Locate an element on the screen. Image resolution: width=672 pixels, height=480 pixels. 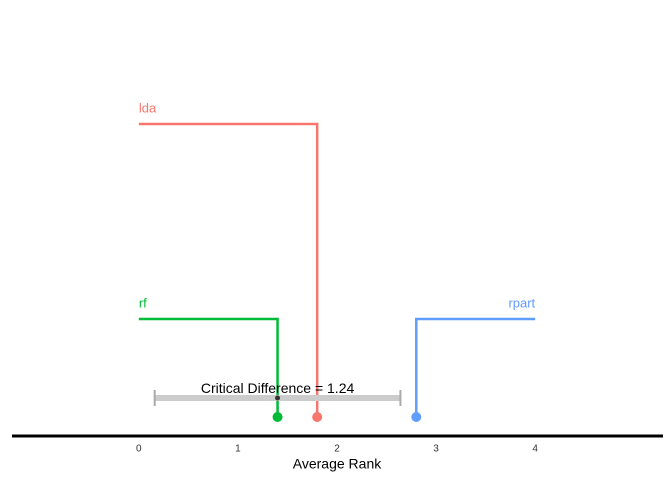
cd-label: Critical Difference = 1.24 is located at coordinates (278, 388).